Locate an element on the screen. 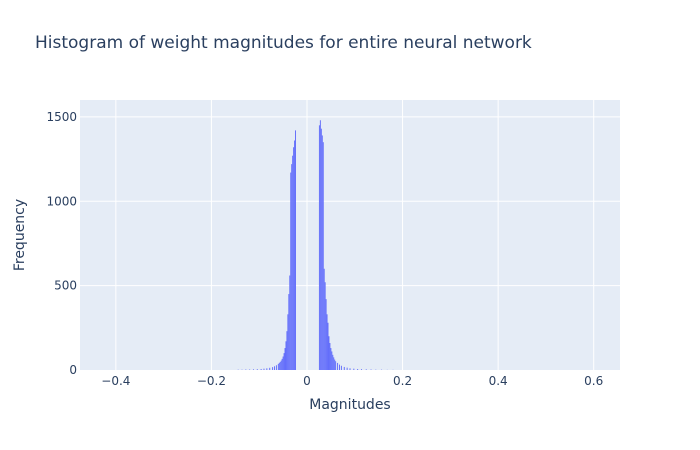  x-axis-label: Magnitudes is located at coordinates (350, 405).